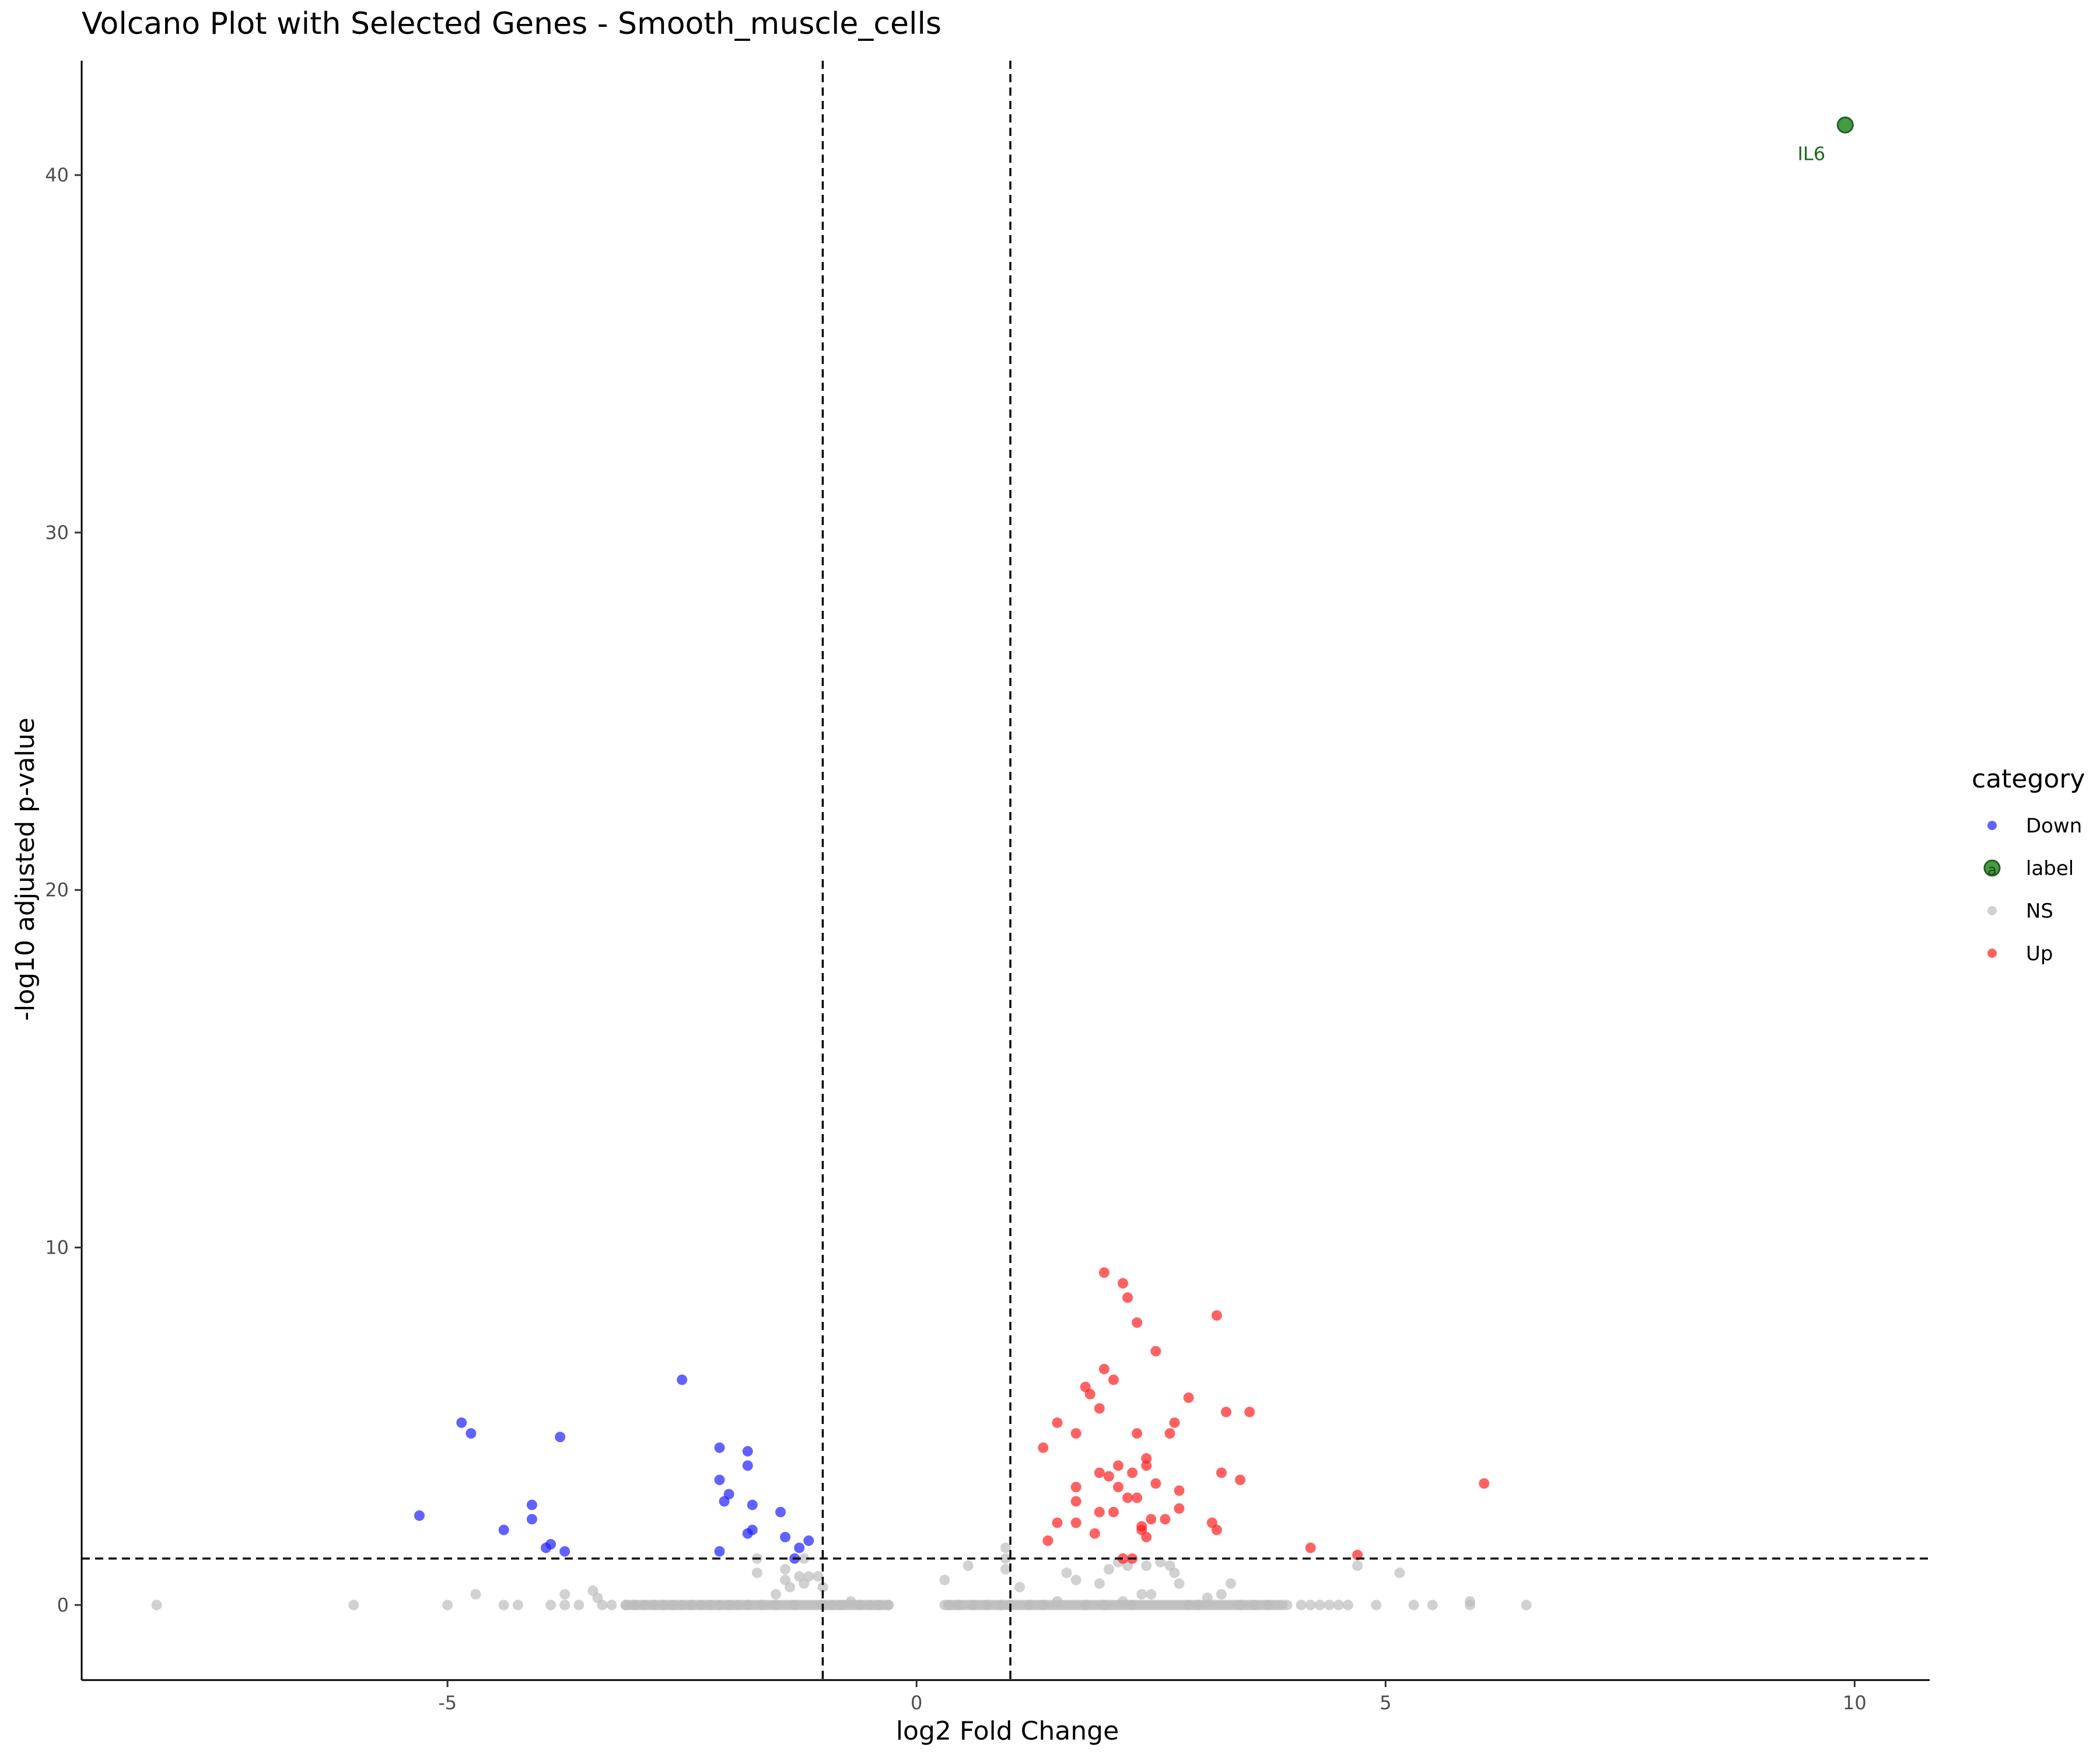 The width and height of the screenshot is (2100, 1753). I want to click on legend-key-down, so click(1992, 825).